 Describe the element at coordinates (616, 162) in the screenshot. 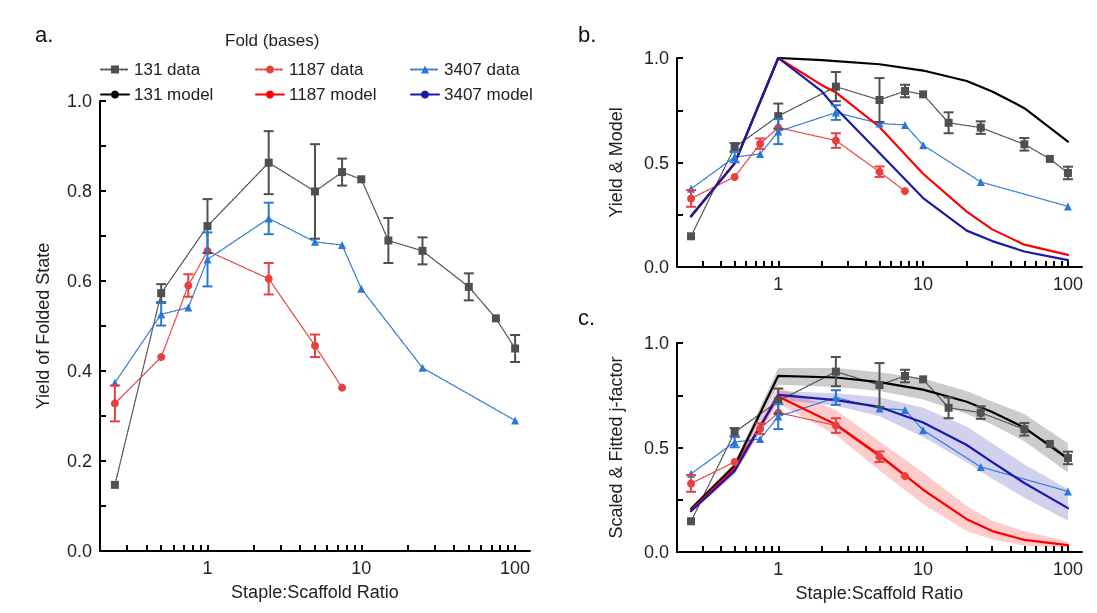

I see `y-axis-title: Yield & Model` at that location.